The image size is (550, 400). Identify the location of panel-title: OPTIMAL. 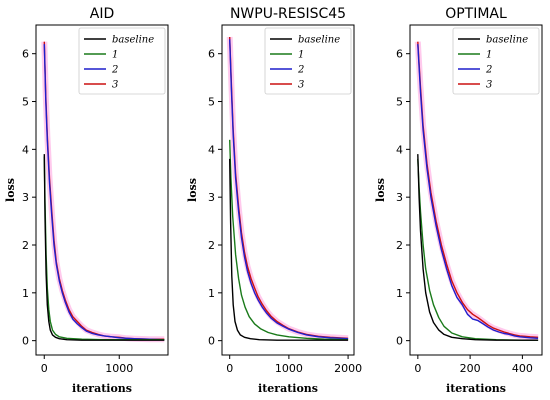
(476, 14).